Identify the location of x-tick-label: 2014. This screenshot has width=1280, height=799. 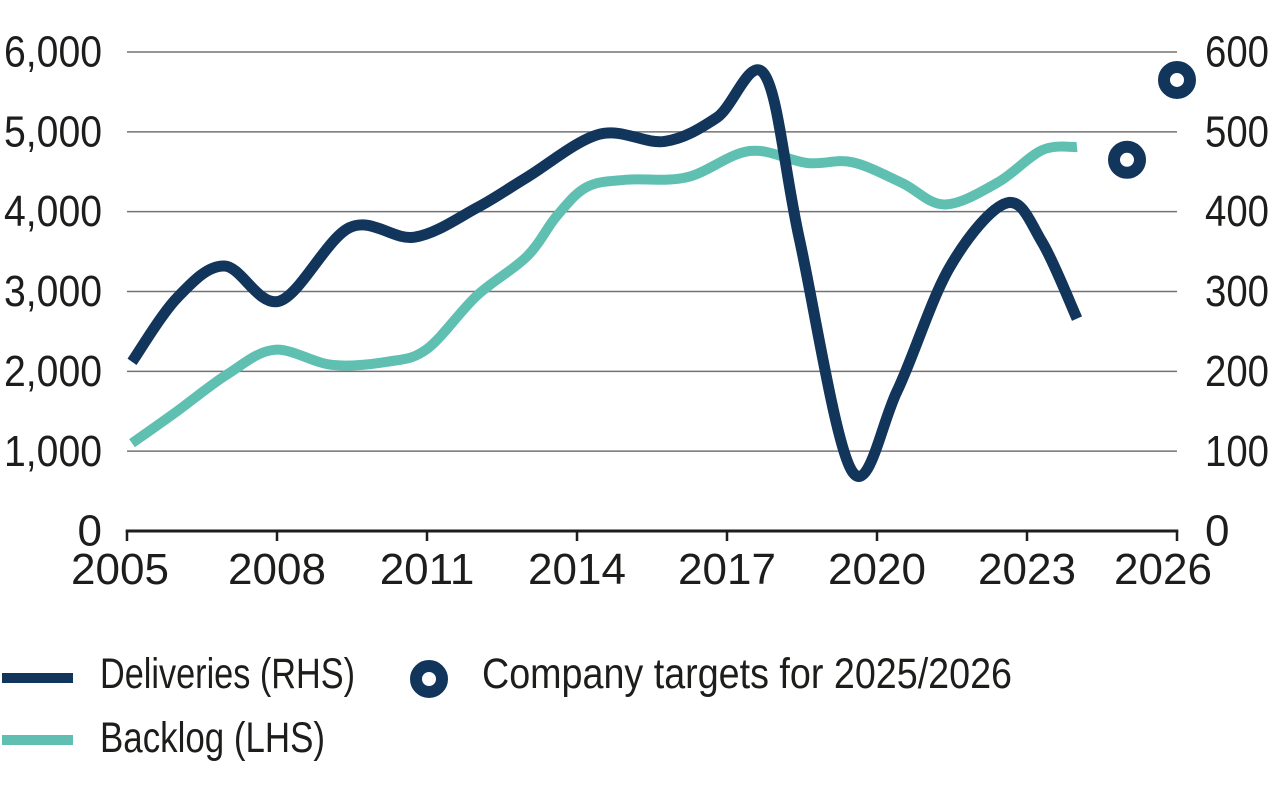
(577, 569).